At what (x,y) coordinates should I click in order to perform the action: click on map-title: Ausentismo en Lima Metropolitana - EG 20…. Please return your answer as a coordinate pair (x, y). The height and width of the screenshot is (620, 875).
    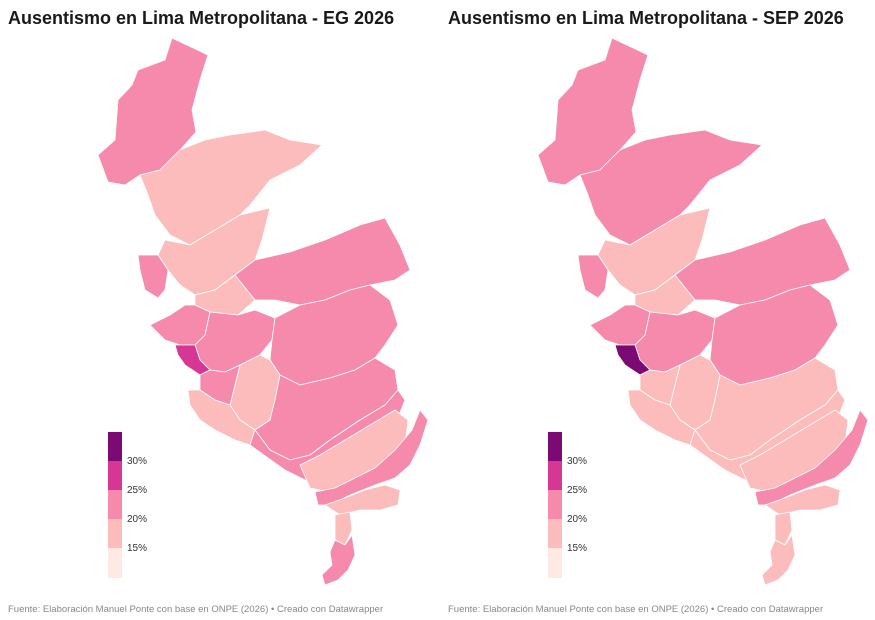
    Looking at the image, I should click on (201, 18).